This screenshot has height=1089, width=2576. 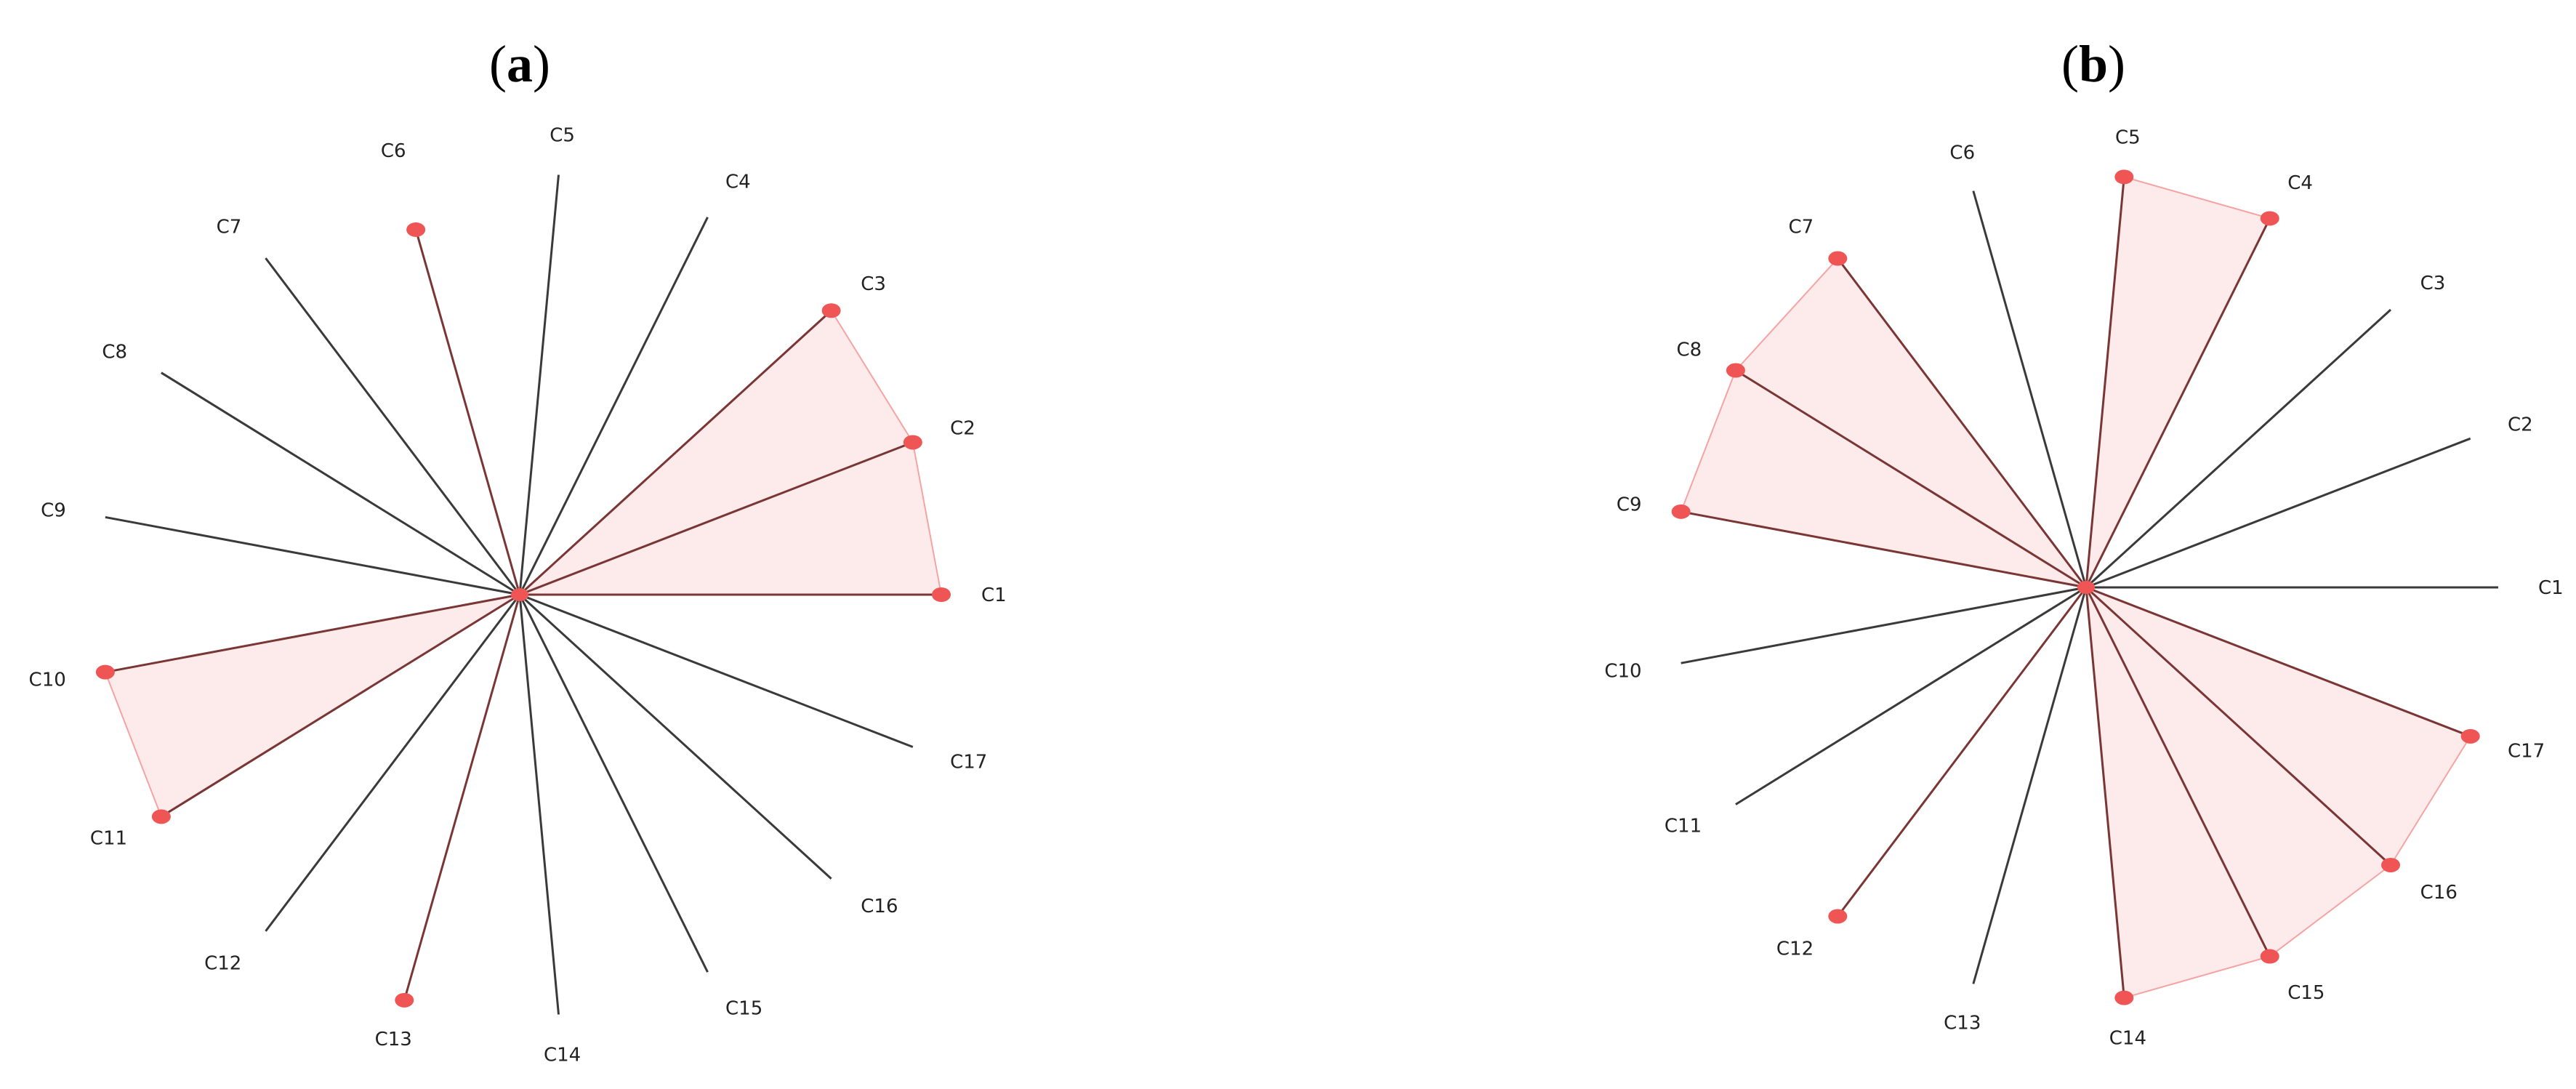 What do you see at coordinates (1681, 511) in the screenshot?
I see `data-point-C9` at bounding box center [1681, 511].